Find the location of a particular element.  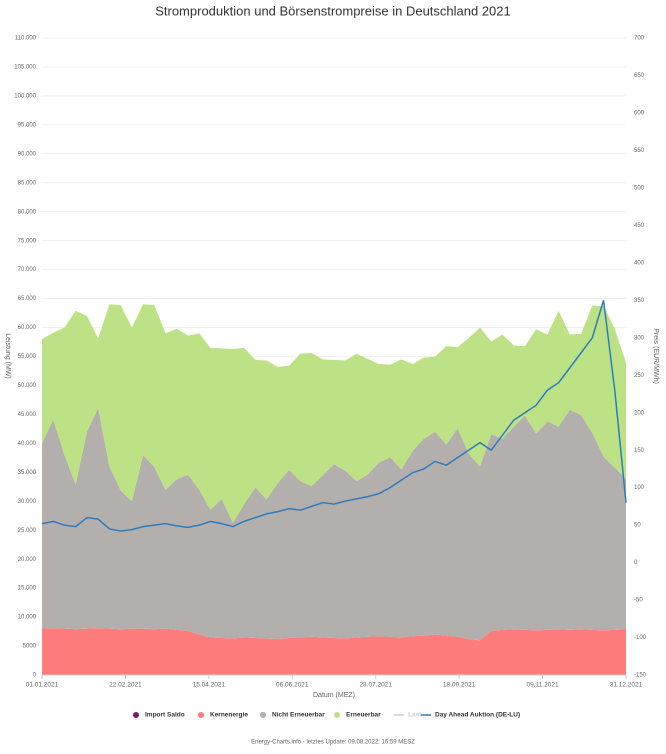

y-tick-label: 30.000 is located at coordinates (27, 502).